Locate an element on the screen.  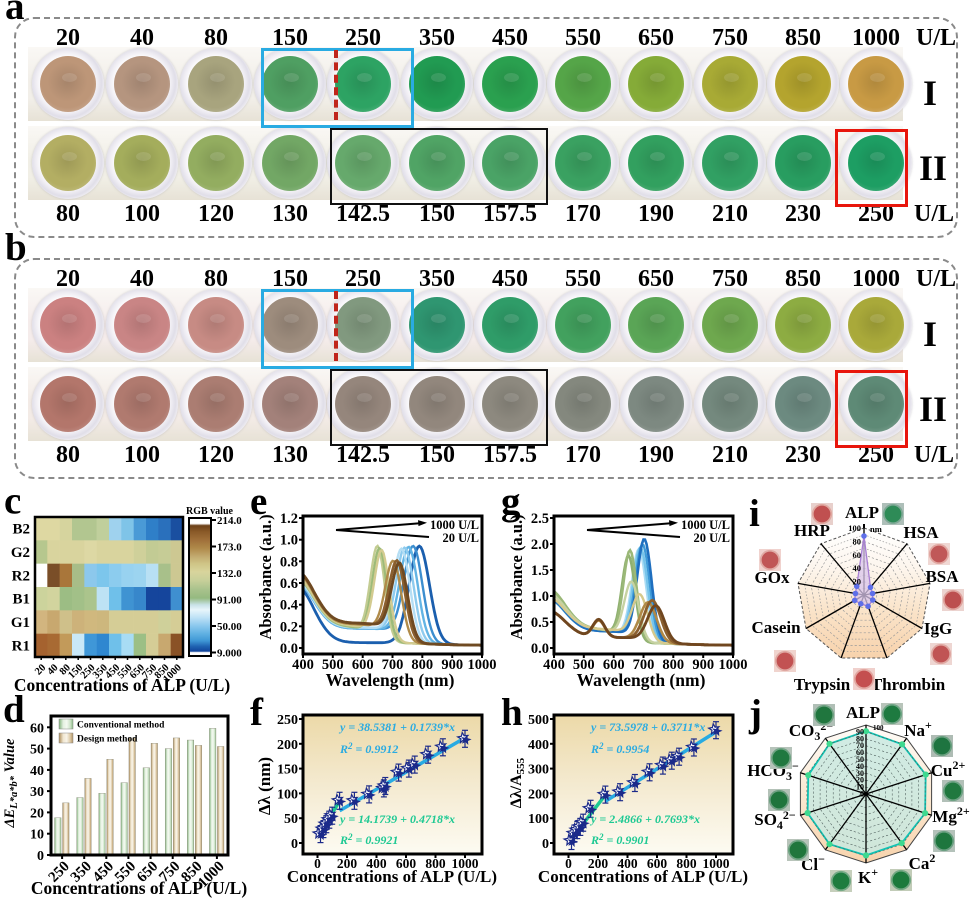
svg-text: 0.8 is located at coordinates (289, 562).